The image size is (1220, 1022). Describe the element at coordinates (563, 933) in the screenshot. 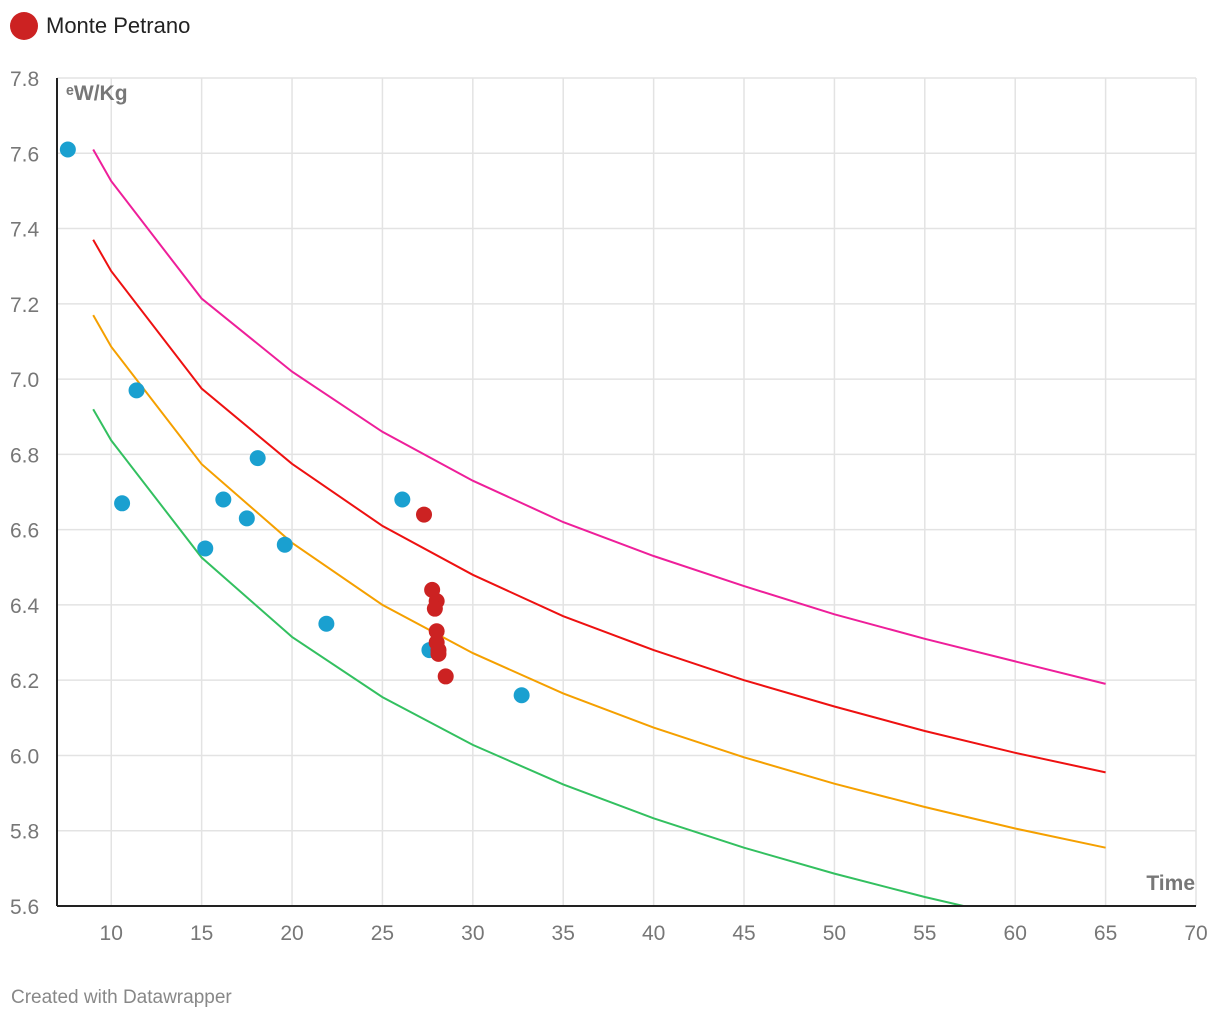

I see `x-tick-label: 35` at that location.